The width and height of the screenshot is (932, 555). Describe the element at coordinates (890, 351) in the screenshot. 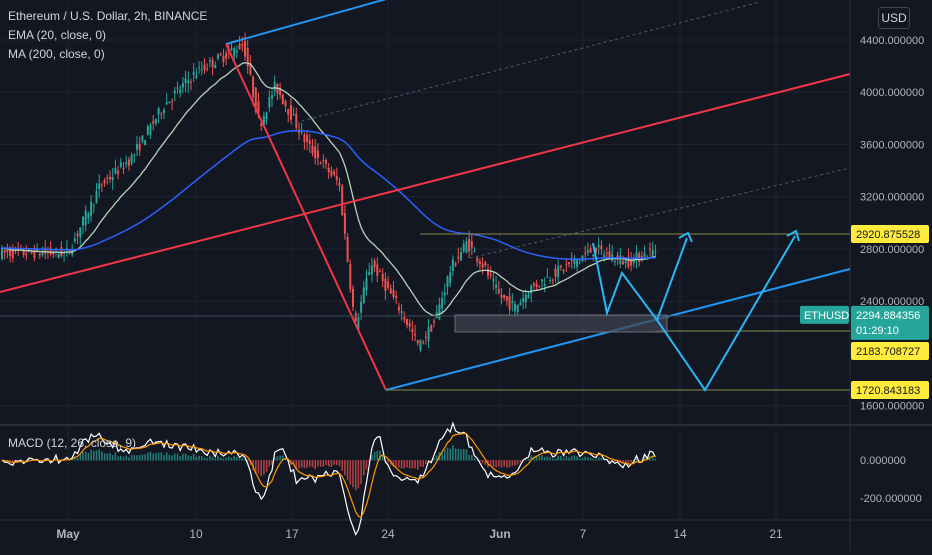

I see `level-price-tag` at that location.